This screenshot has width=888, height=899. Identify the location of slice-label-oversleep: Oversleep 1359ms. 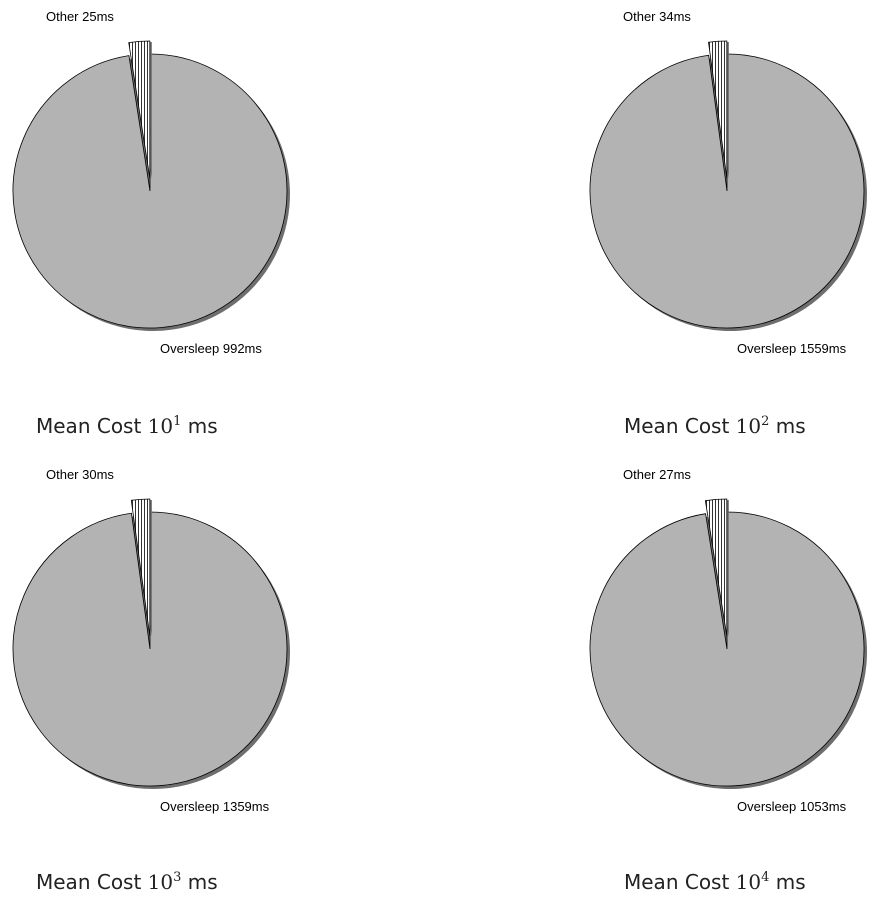
(215, 806).